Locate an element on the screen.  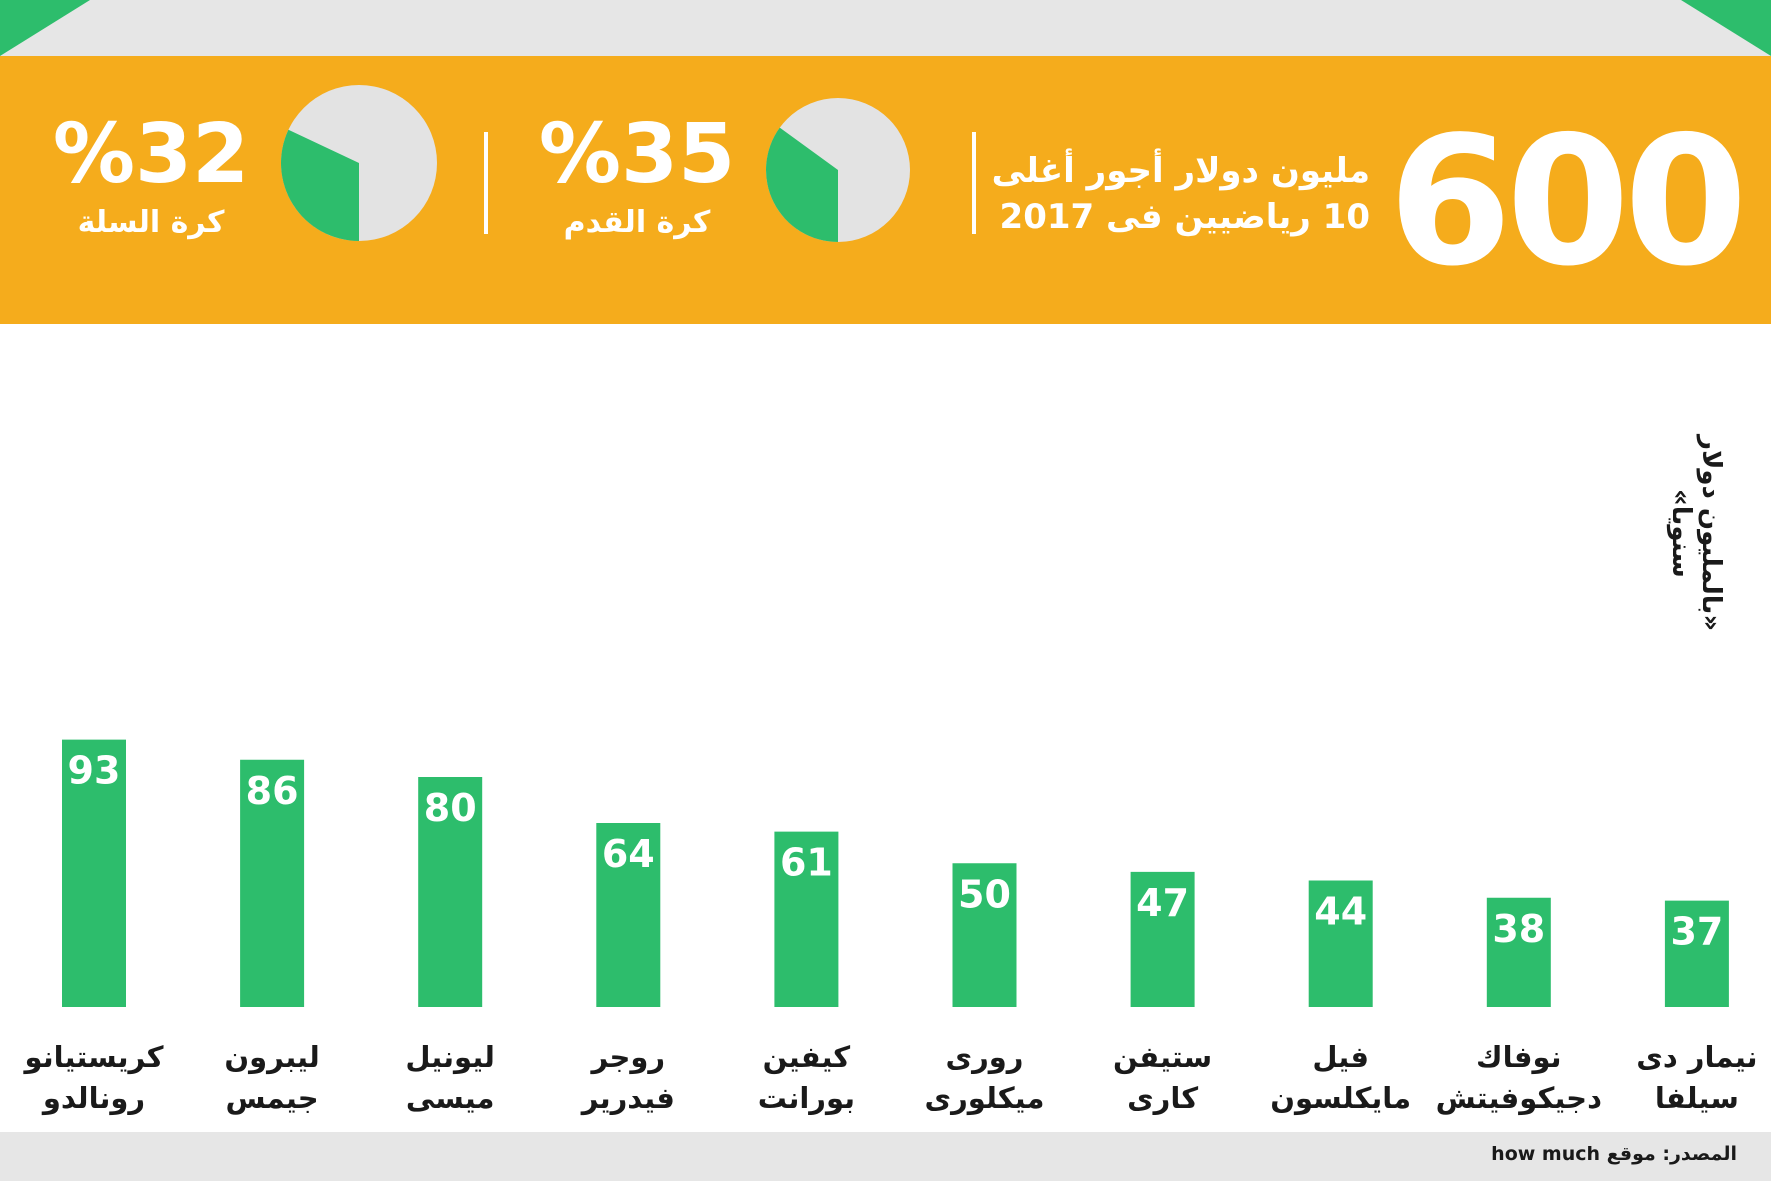
football-share-pie is located at coordinates (838, 170).